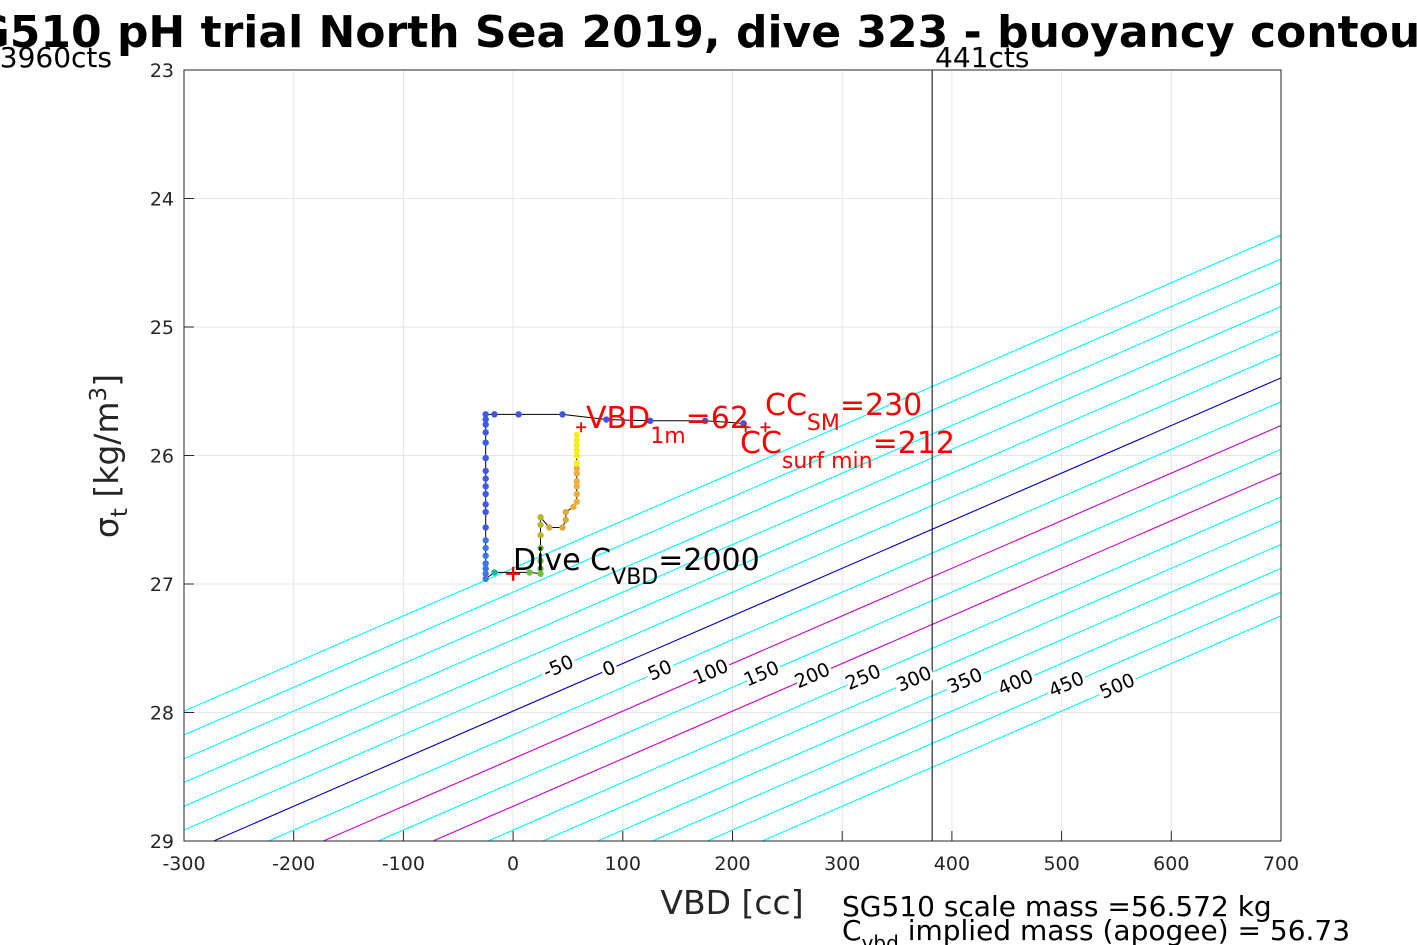 This screenshot has height=945, width=1417. I want to click on dive-cvbd-post: =2000, so click(708, 560).